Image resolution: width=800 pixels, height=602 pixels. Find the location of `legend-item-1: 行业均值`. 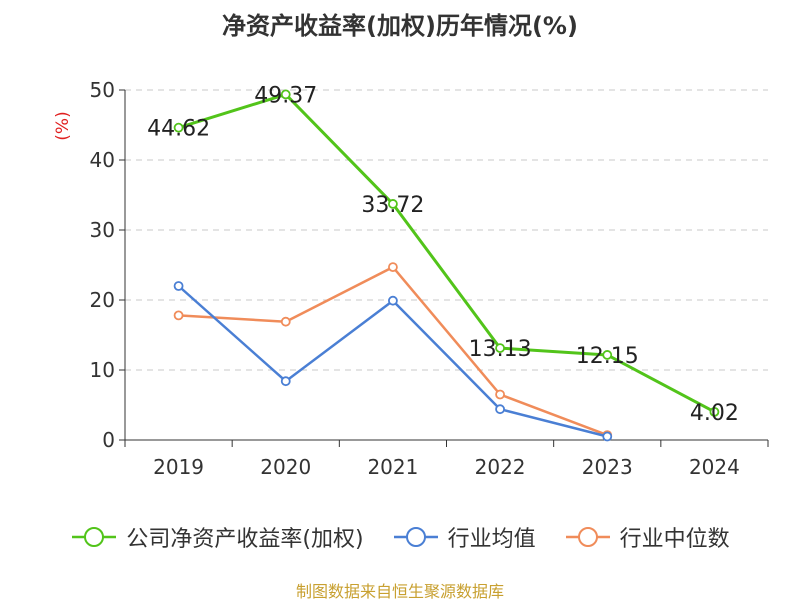

legend-item-1: 行业均值 is located at coordinates (464, 537).